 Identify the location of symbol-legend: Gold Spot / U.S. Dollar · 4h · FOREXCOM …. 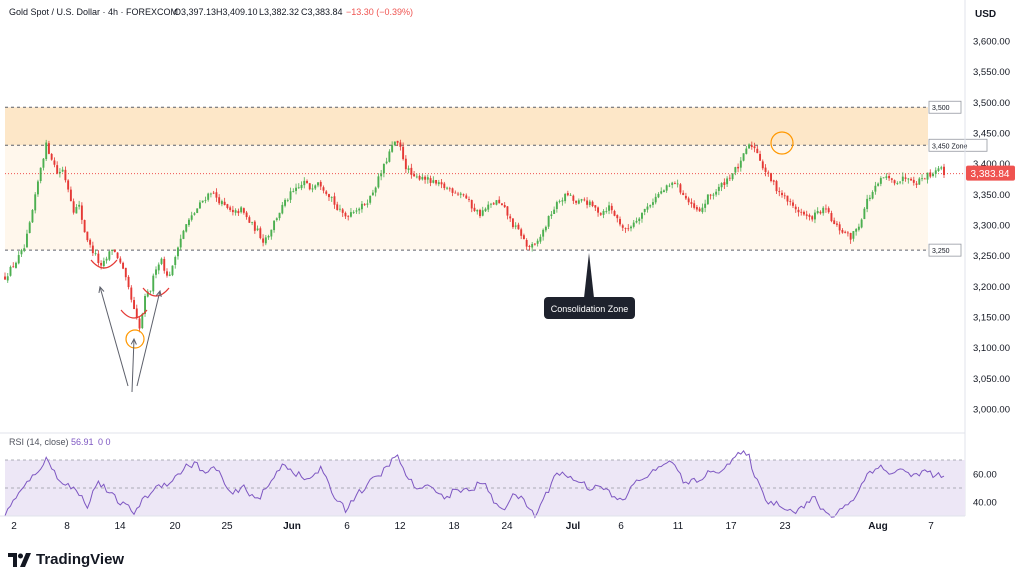
(211, 12).